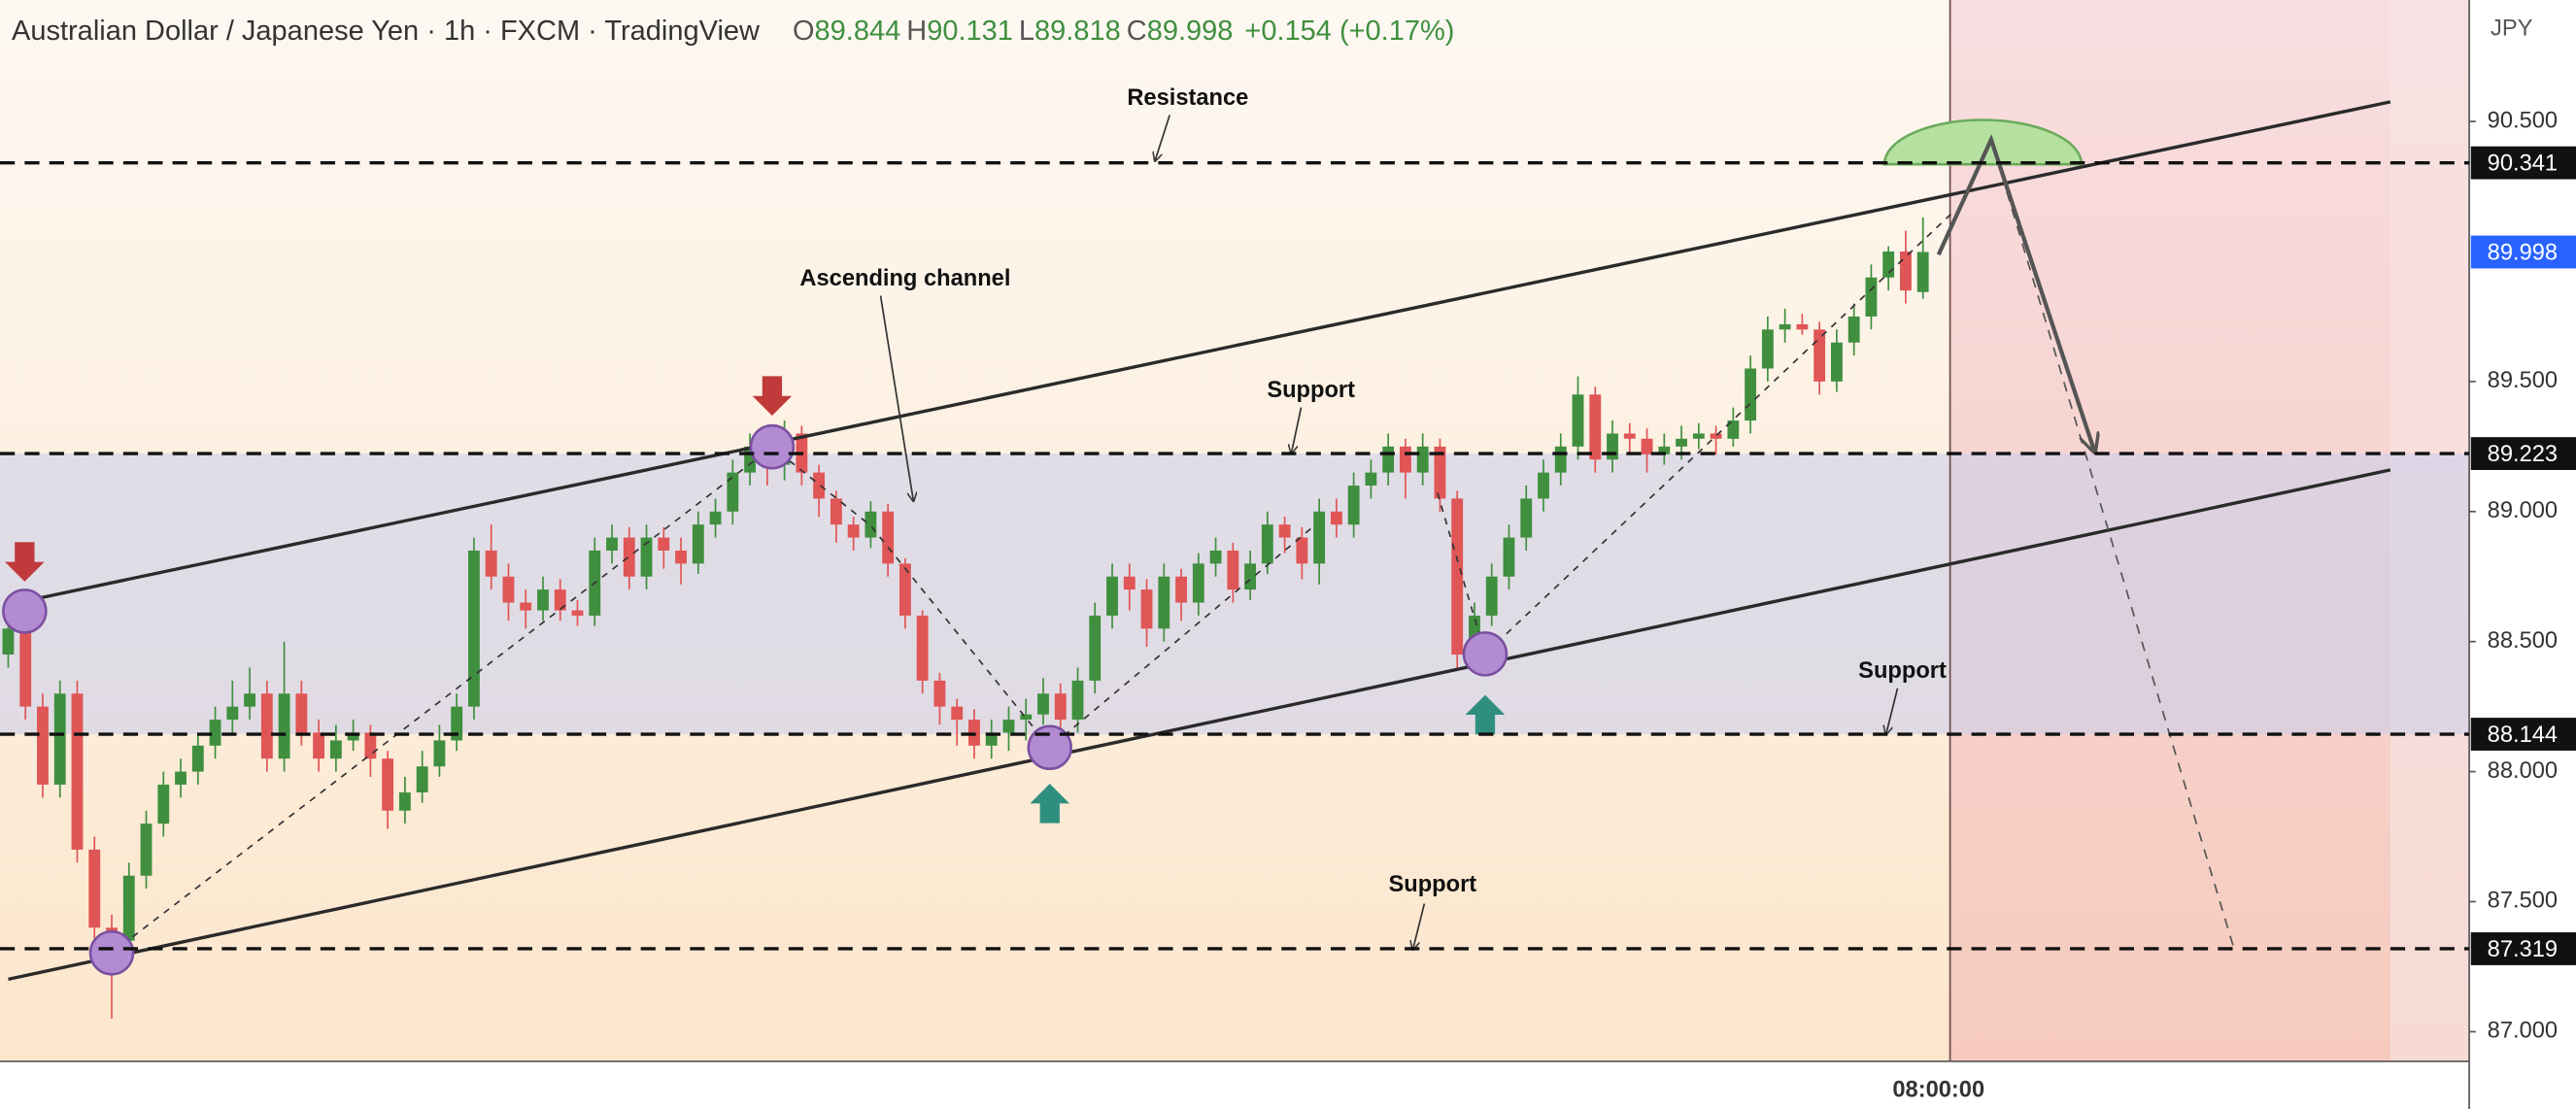 Image resolution: width=2576 pixels, height=1109 pixels. Describe the element at coordinates (803, 32) in the screenshot. I see `ohlc-key: O` at that location.